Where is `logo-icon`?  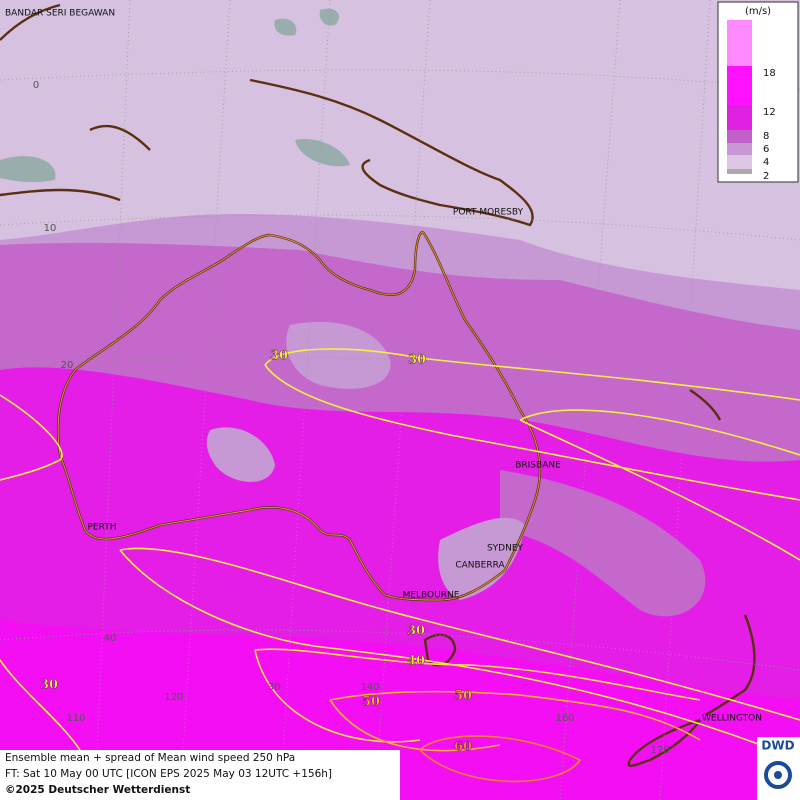 logo-icon is located at coordinates (778, 775).